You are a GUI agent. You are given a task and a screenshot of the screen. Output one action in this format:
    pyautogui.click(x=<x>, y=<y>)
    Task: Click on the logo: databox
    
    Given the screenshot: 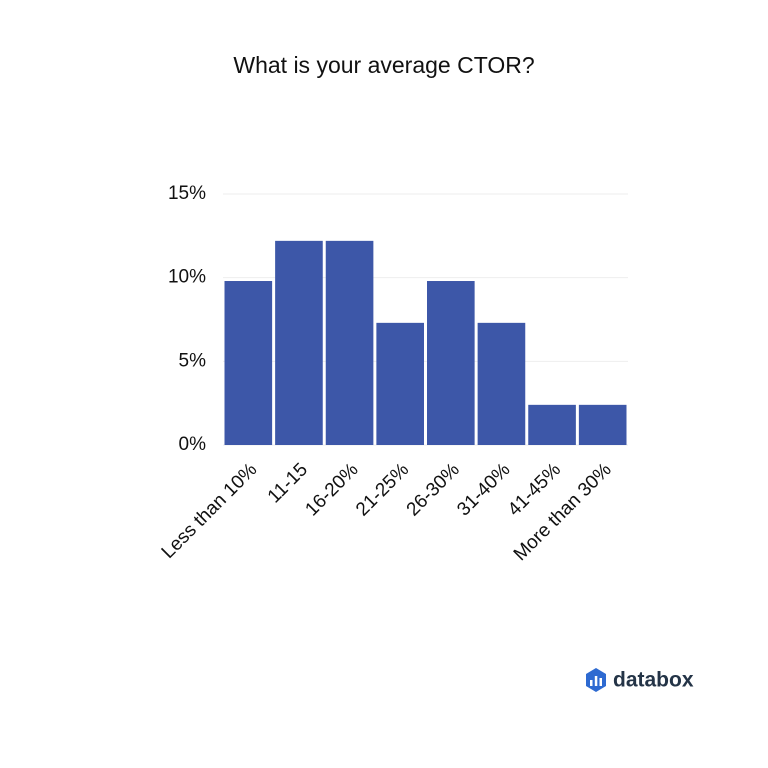 What is the action you would take?
    pyautogui.click(x=640, y=680)
    